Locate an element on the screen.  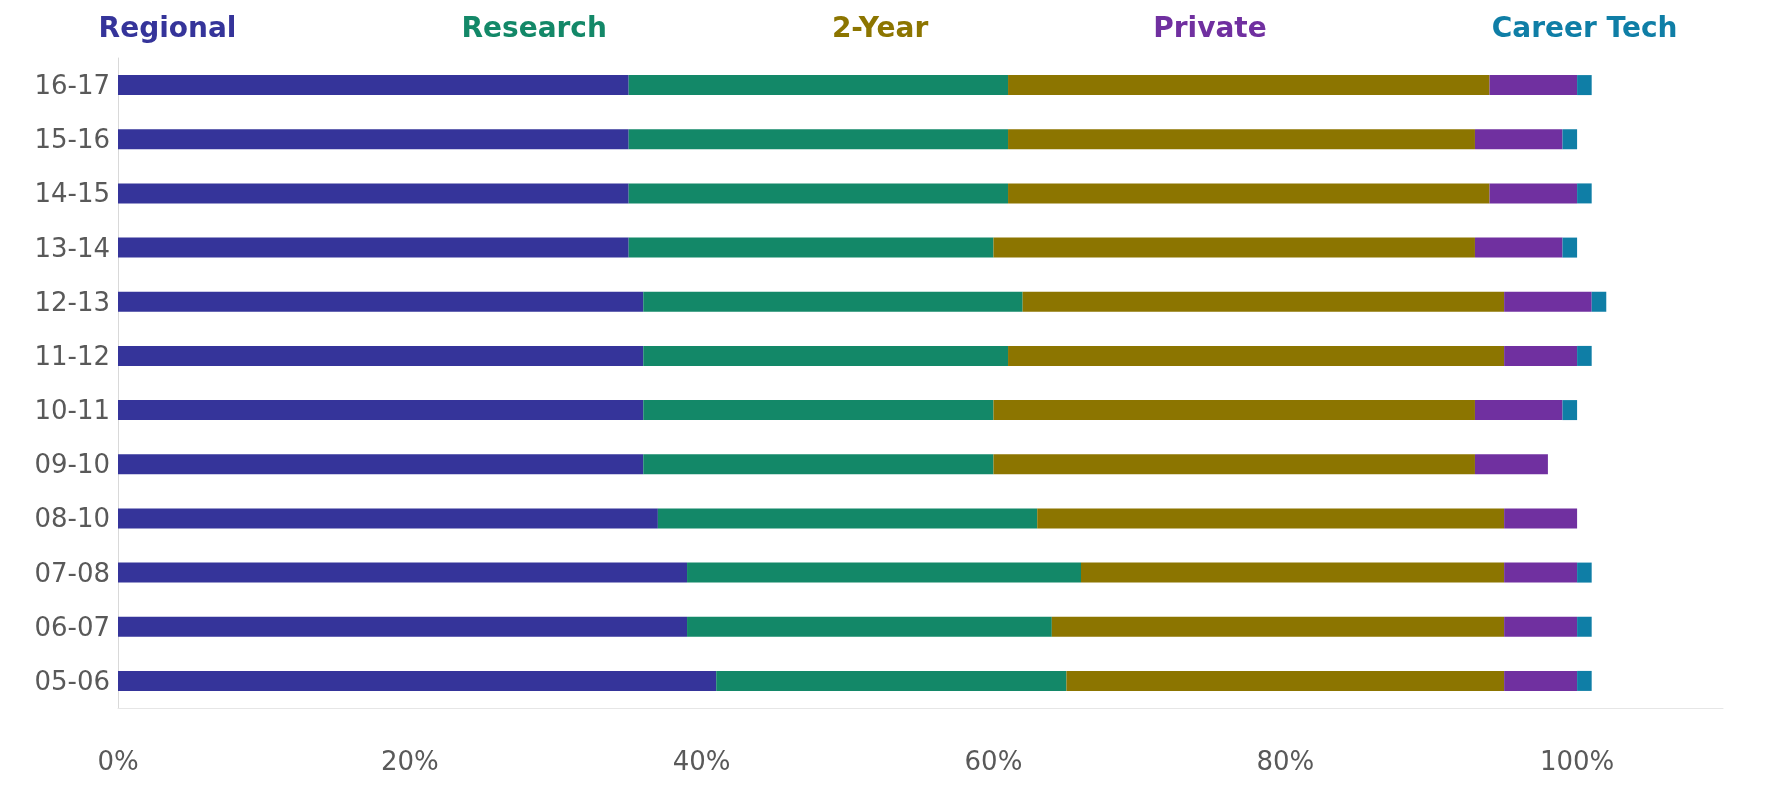
x-tick-label: 100% is located at coordinates (1577, 761).